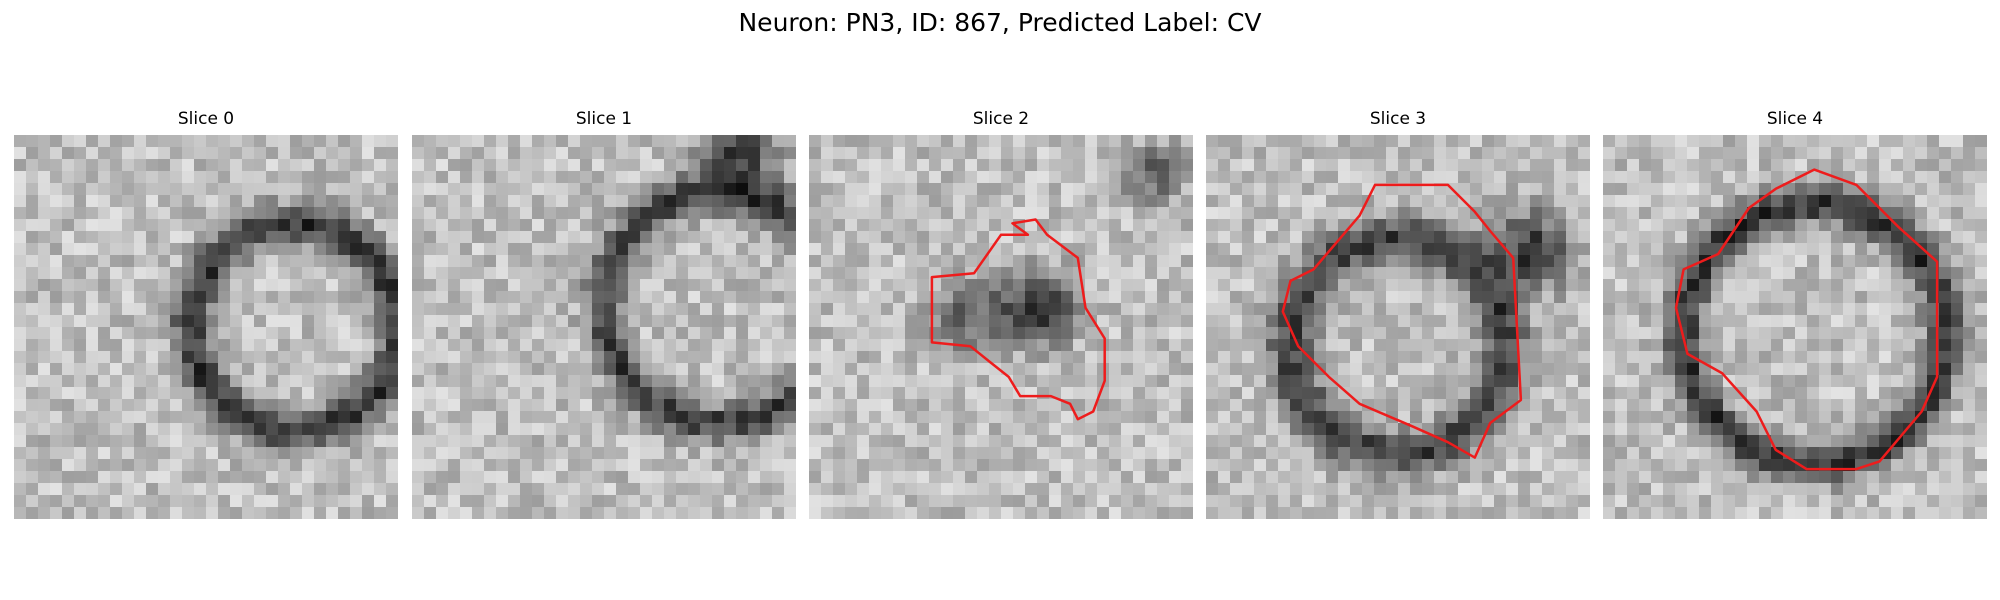 This screenshot has width=2000, height=600. I want to click on slice-panel-0: Slice 0, so click(206, 313).